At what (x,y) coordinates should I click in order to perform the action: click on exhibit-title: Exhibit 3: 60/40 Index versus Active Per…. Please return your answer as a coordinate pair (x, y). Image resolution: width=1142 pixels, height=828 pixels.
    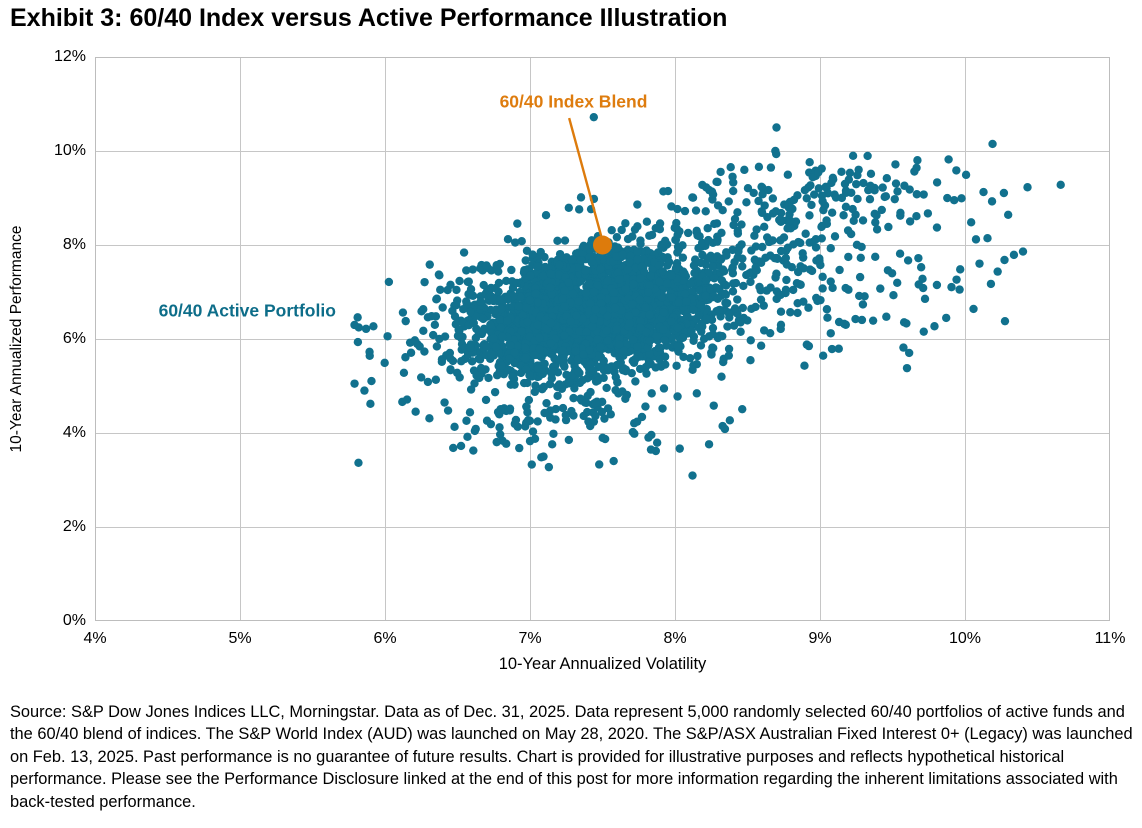
    Looking at the image, I should click on (369, 18).